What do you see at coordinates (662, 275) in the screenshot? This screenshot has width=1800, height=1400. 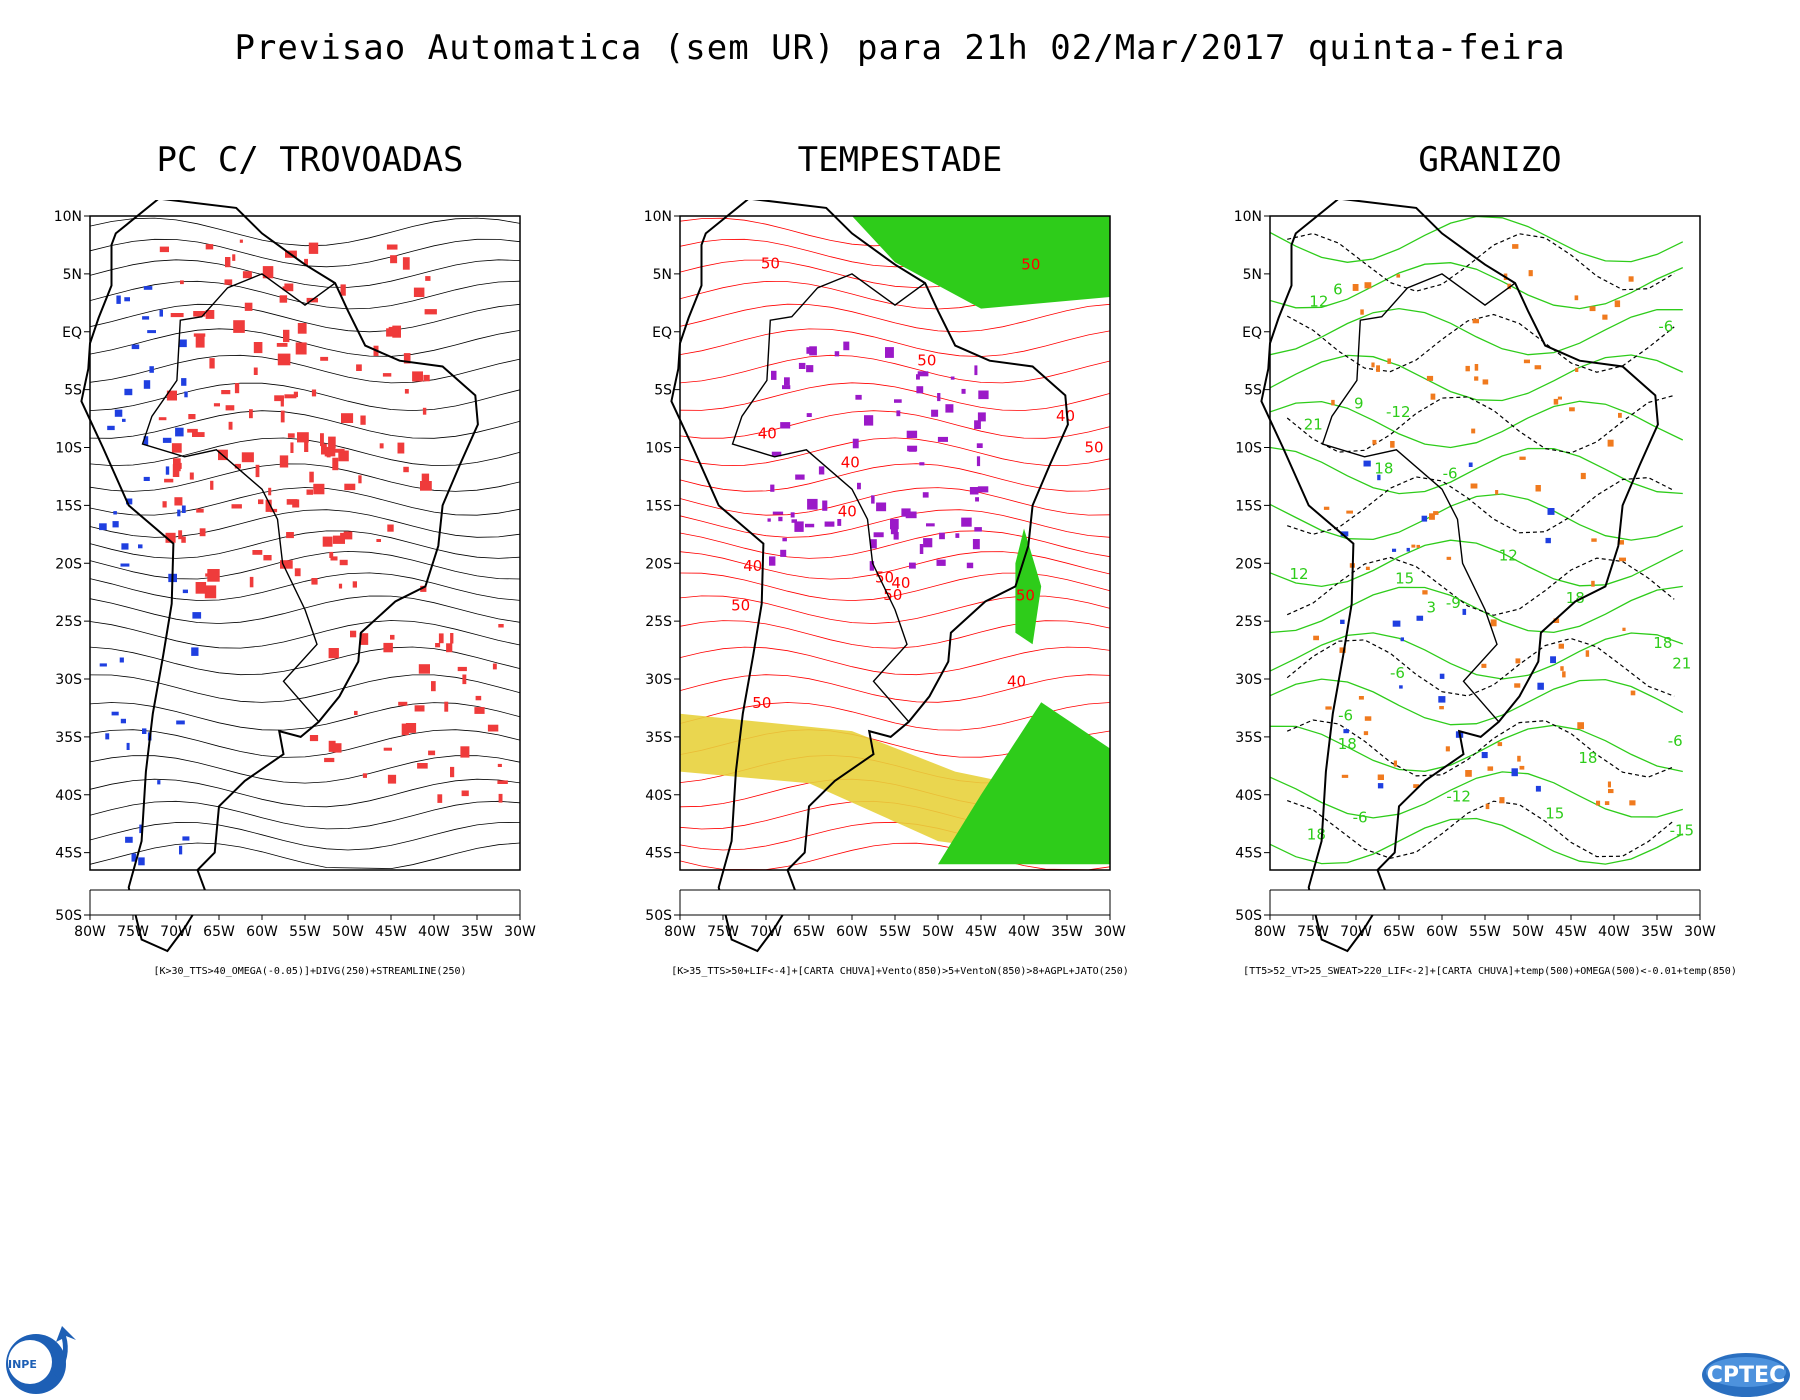 I see `lat-label: 5N` at bounding box center [662, 275].